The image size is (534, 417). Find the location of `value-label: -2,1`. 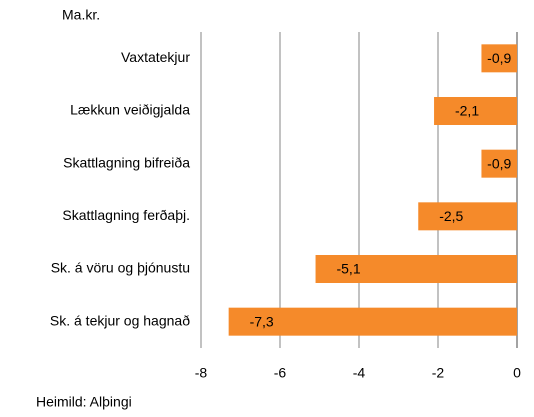

value-label: -2,1 is located at coordinates (467, 111).